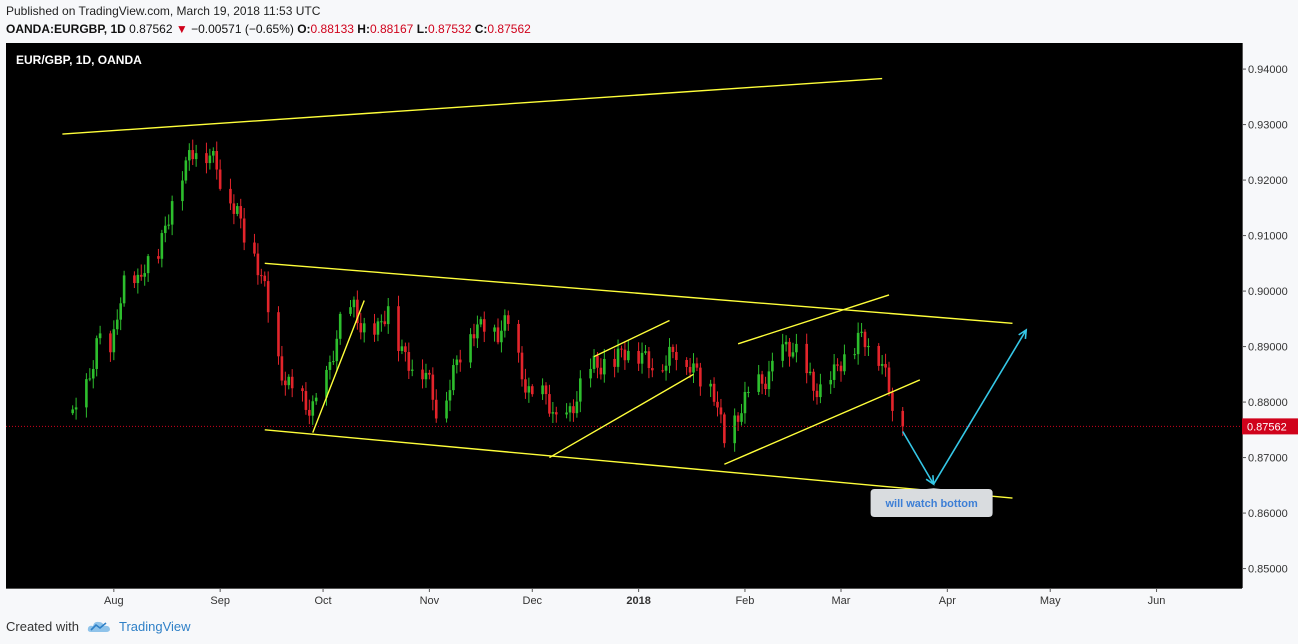 The height and width of the screenshot is (644, 1298). What do you see at coordinates (114, 601) in the screenshot?
I see `time-tick-label: Aug` at bounding box center [114, 601].